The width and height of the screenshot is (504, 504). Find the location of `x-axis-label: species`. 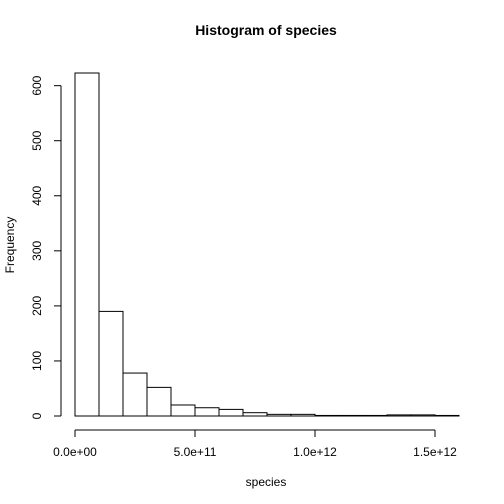

x-axis-label: species is located at coordinates (266, 482).